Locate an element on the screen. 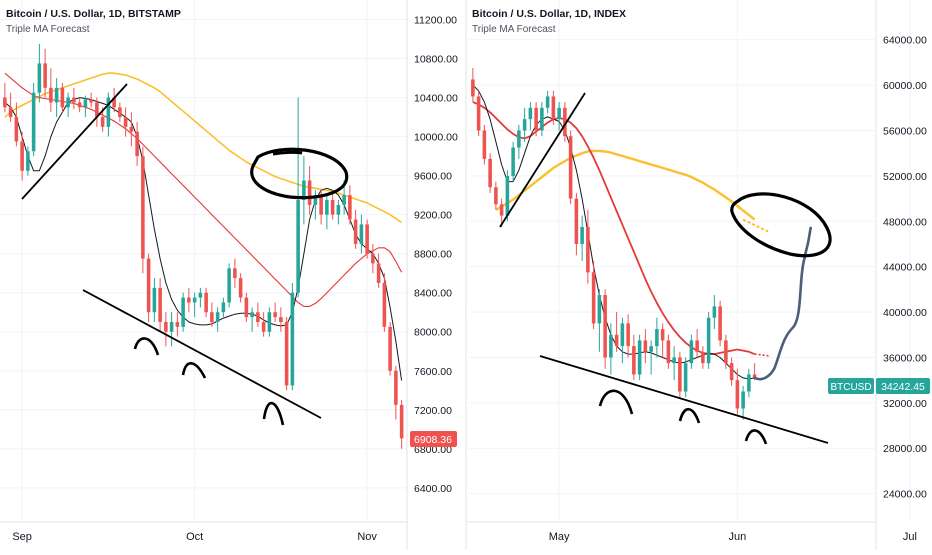  right-symbol-badge-label: BTCUSD is located at coordinates (850, 387).